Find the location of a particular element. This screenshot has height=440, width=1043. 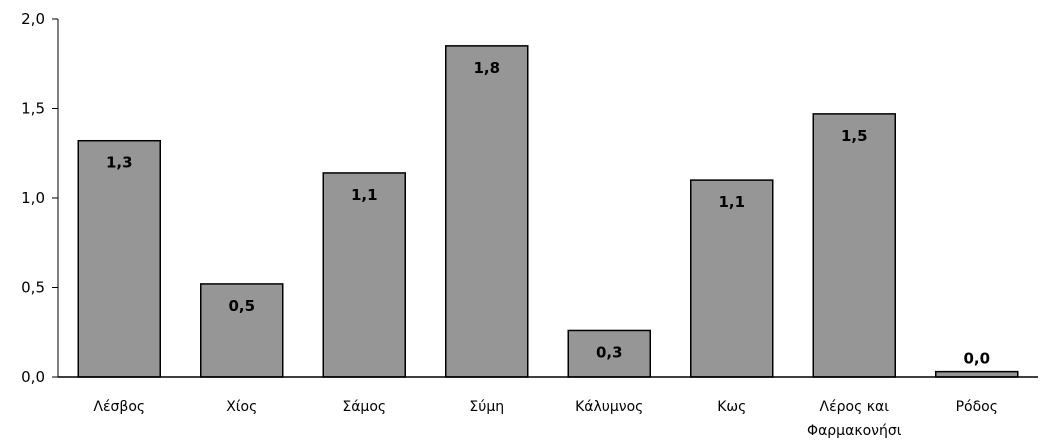

x-category-label: Λέρος και is located at coordinates (855, 407).